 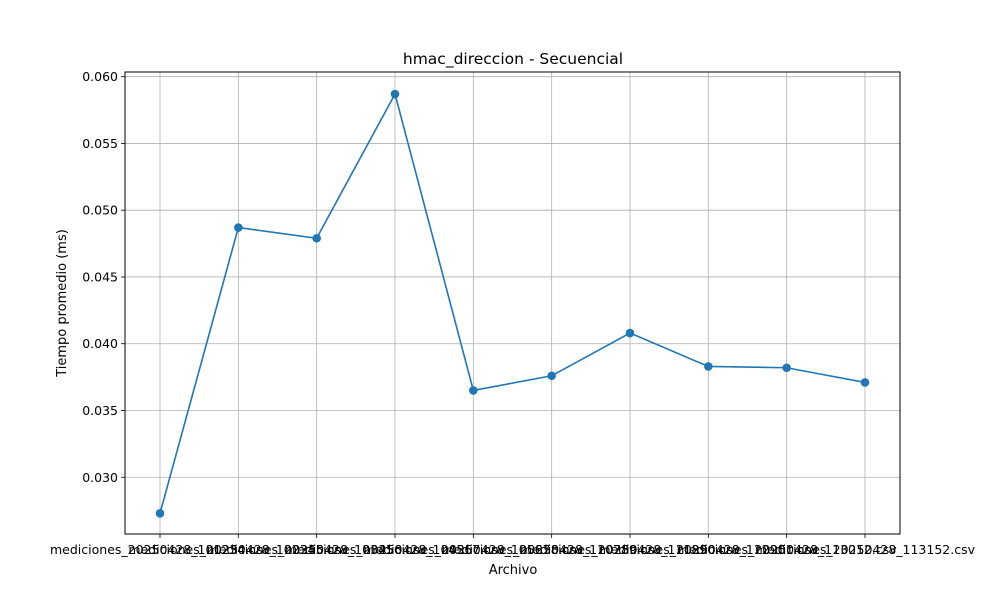 What do you see at coordinates (160, 549) in the screenshot?
I see `x-tick-label: mediciones_20250428_101234.csv` at bounding box center [160, 549].